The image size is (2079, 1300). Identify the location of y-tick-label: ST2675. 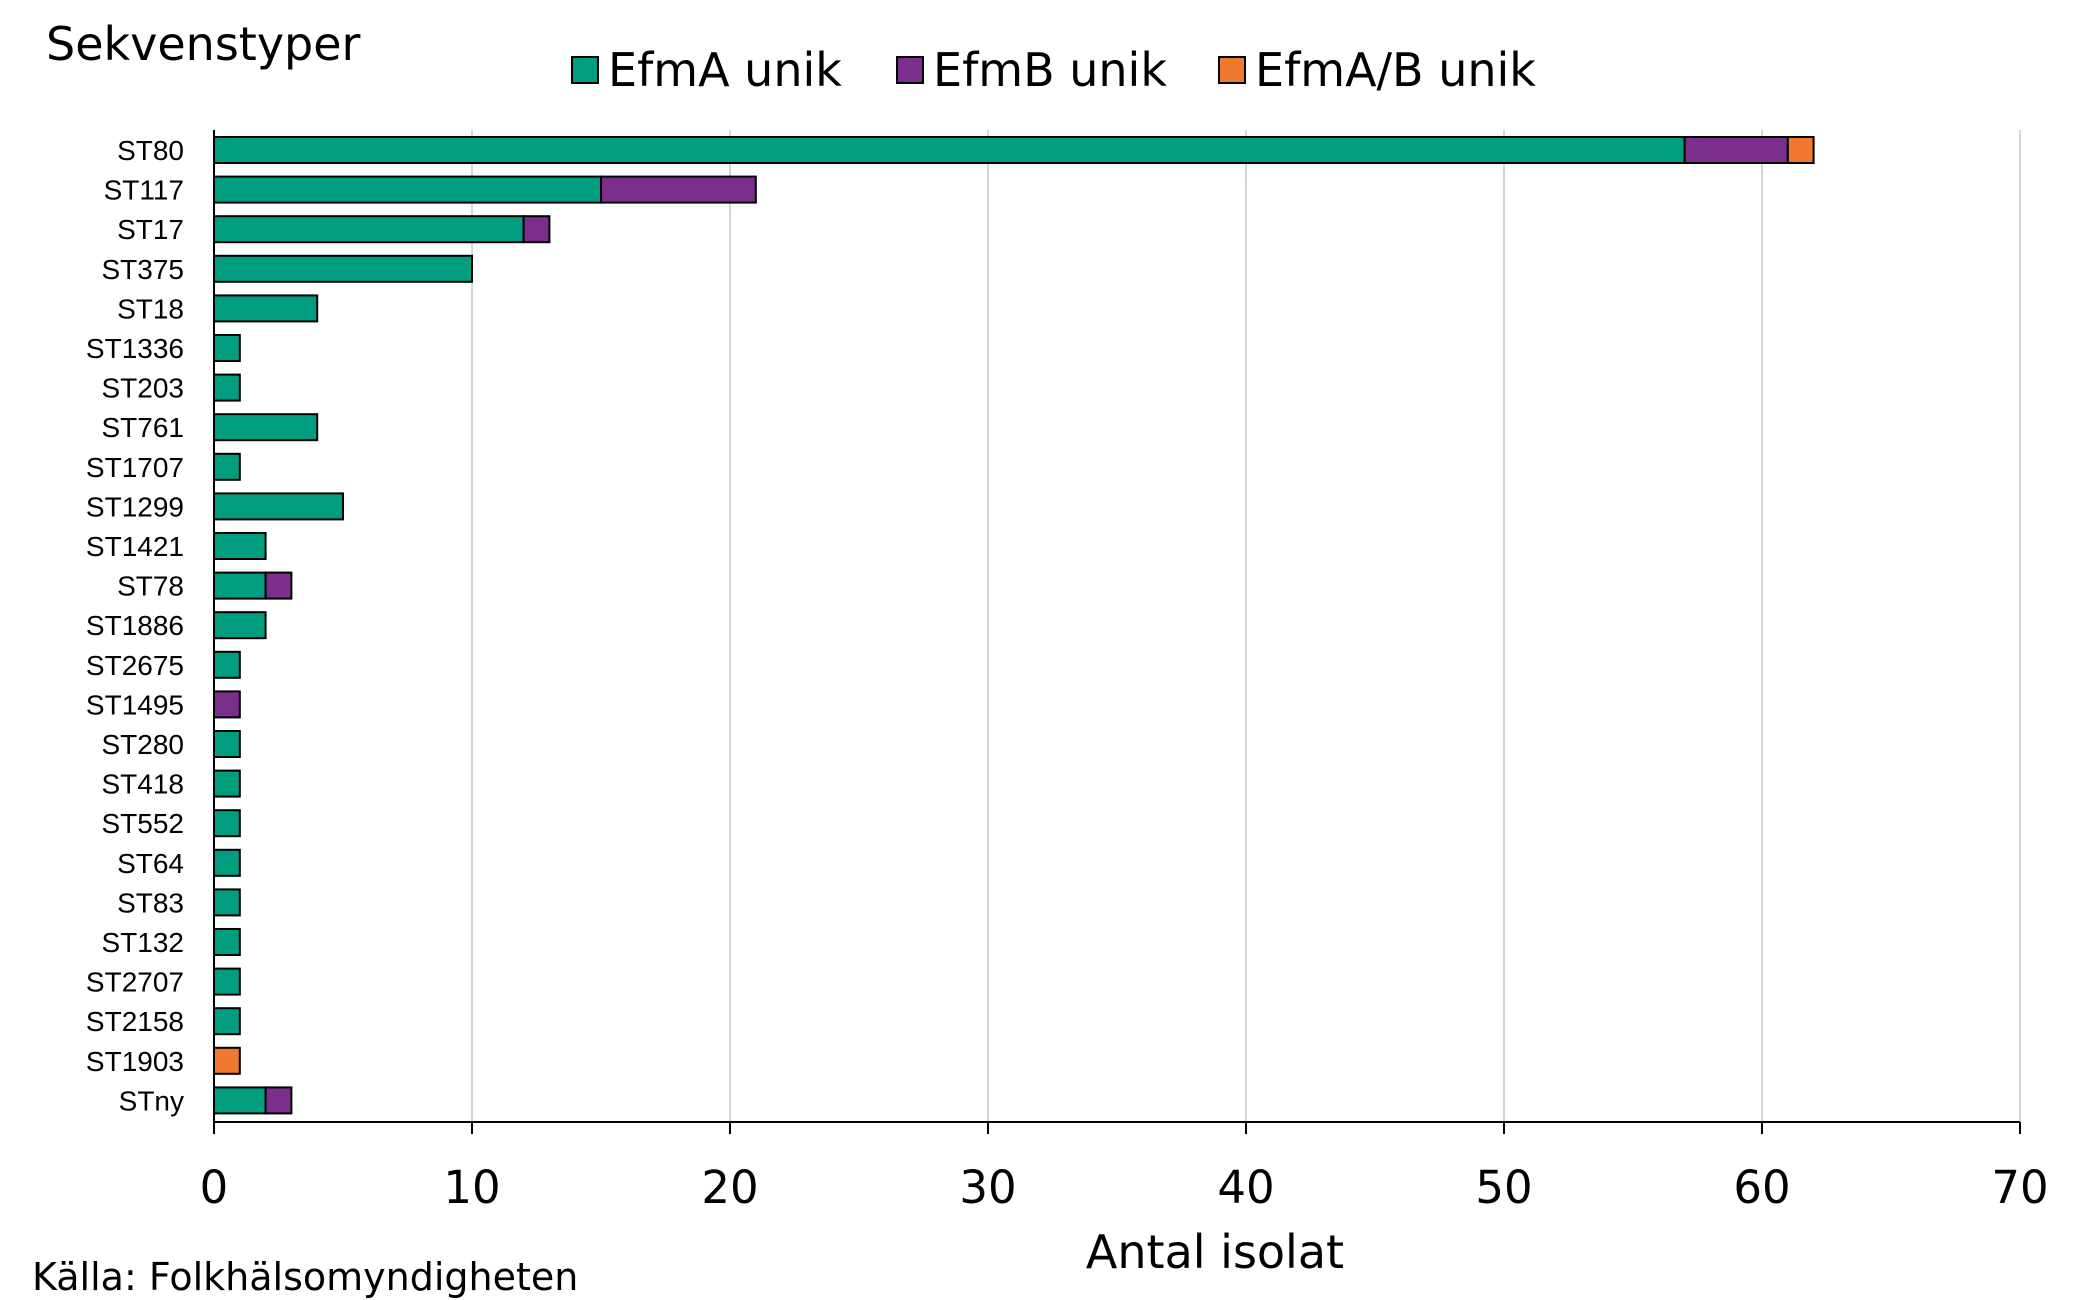
(135, 665).